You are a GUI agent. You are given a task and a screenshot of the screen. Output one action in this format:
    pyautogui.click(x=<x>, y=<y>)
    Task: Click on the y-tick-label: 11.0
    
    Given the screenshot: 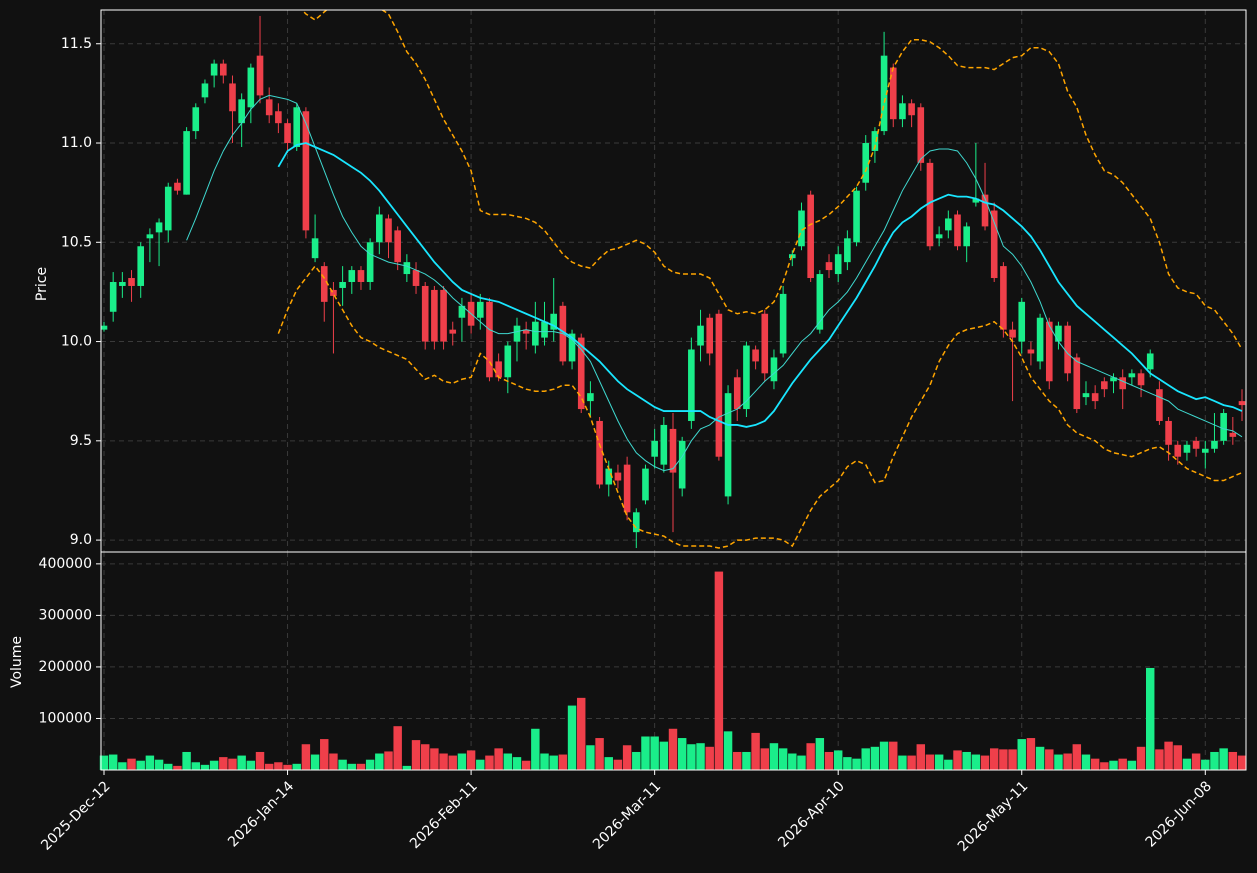 What is the action you would take?
    pyautogui.click(x=76, y=143)
    